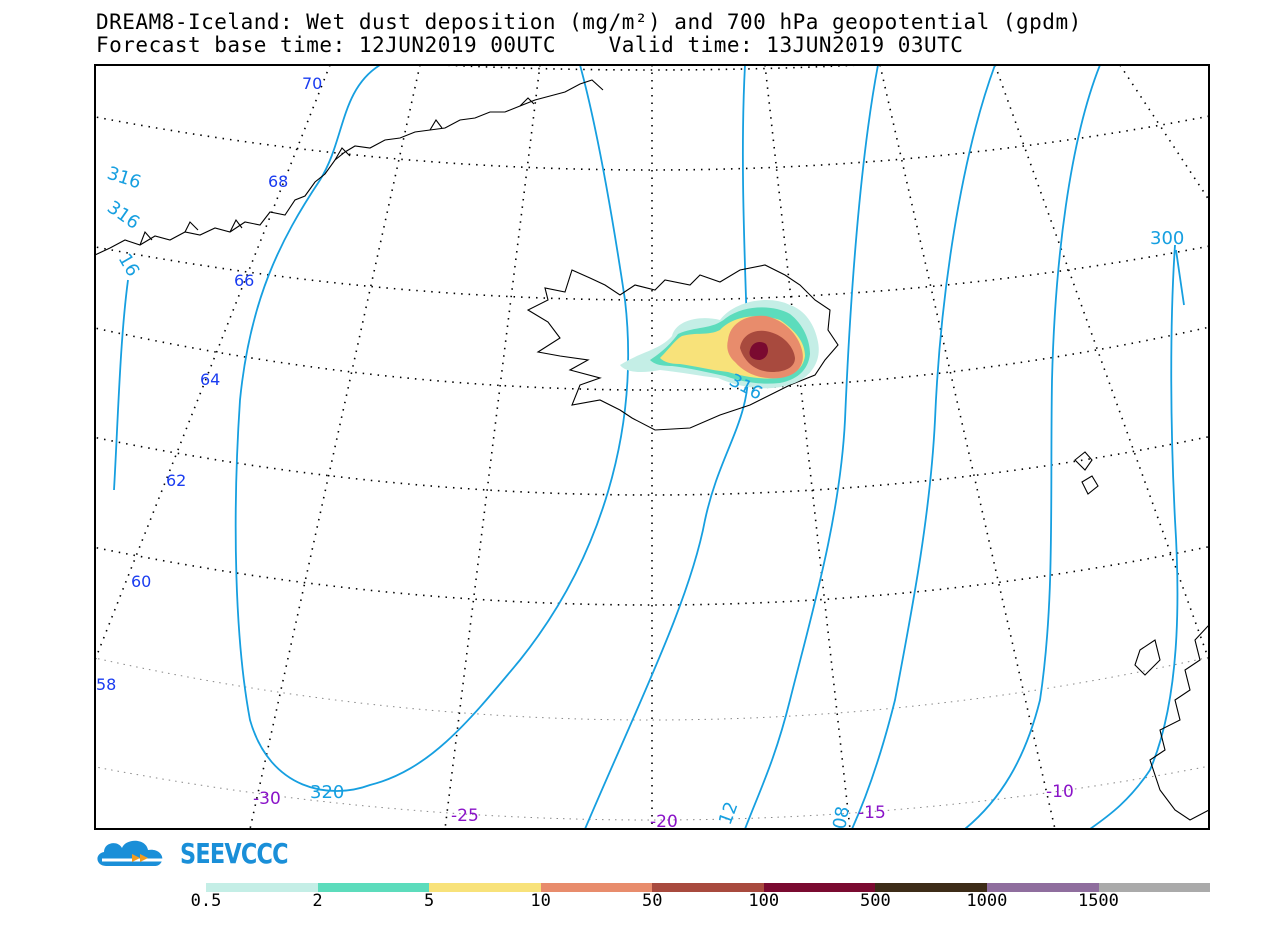 The height and width of the screenshot is (925, 1276). What do you see at coordinates (278, 181) in the screenshot?
I see `lat-label-68: 68` at bounding box center [278, 181].